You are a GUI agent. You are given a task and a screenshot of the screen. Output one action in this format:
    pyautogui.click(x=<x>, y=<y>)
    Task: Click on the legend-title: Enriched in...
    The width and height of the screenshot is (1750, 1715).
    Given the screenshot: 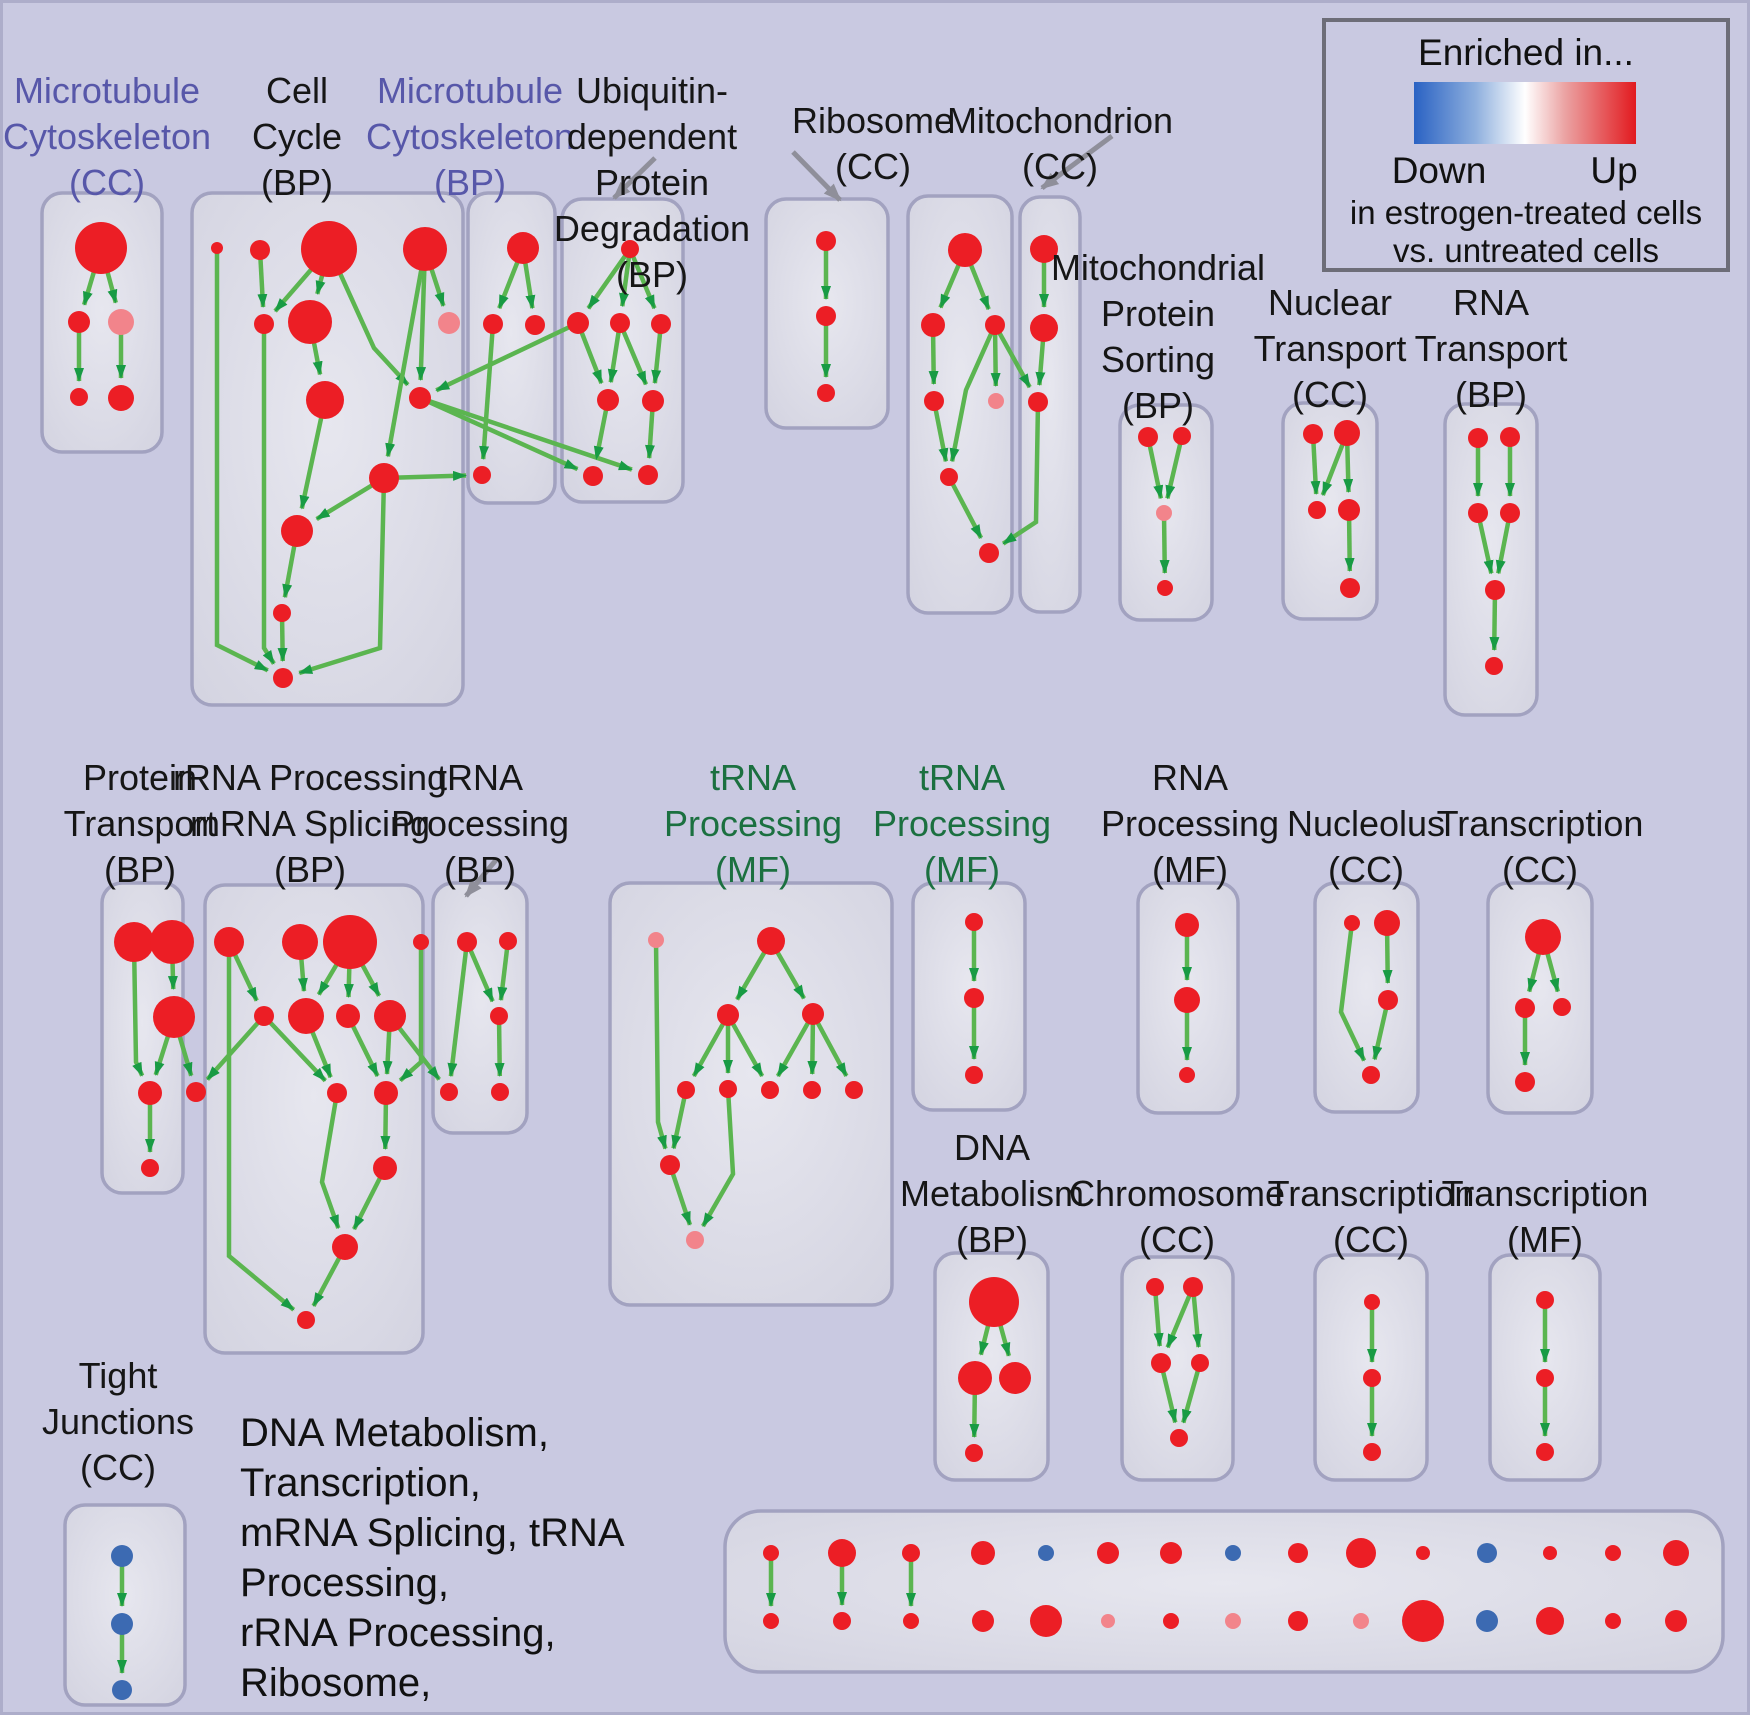 What is the action you would take?
    pyautogui.click(x=1526, y=52)
    